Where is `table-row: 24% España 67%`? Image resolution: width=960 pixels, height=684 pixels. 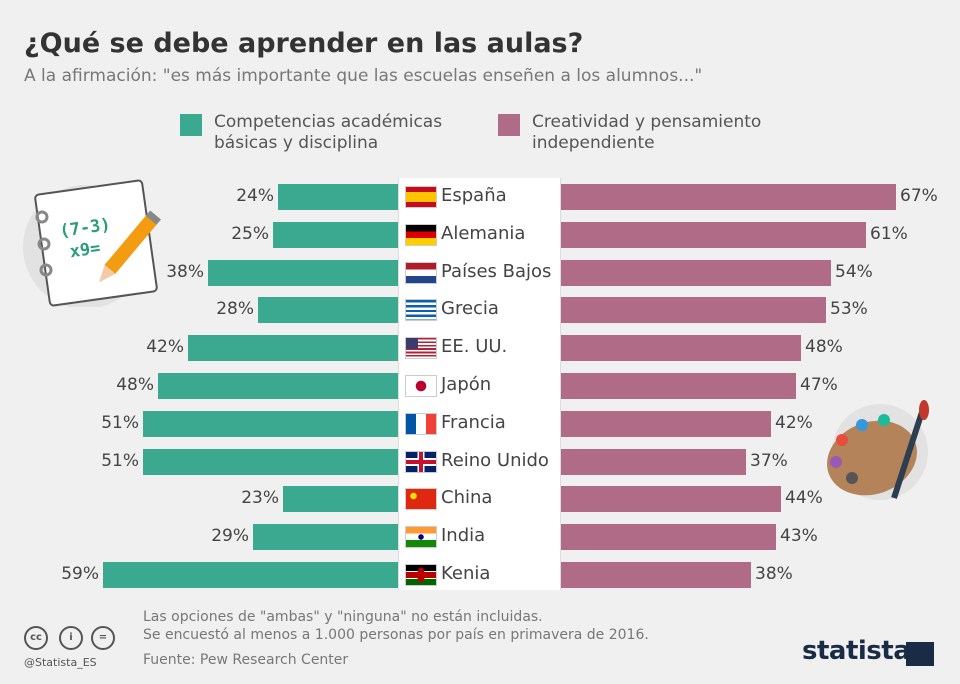
table-row: 24% España 67% is located at coordinates (480, 197).